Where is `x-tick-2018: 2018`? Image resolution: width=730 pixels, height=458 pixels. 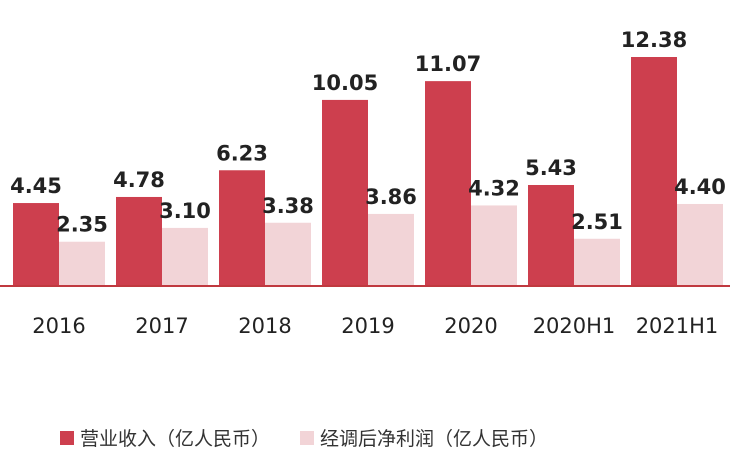
x-tick-2018: 2018 is located at coordinates (264, 326).